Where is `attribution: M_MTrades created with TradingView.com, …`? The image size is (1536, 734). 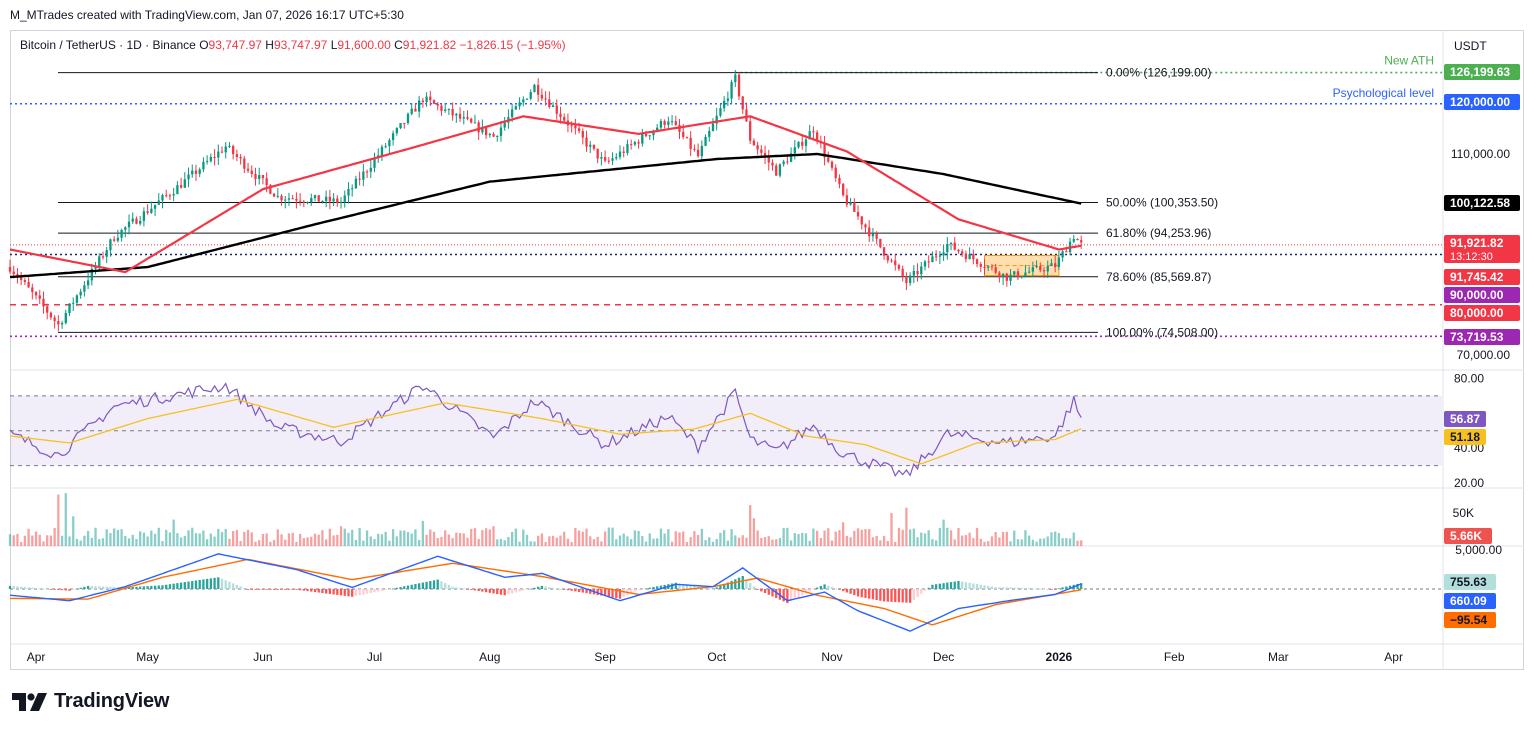 attribution: M_MTrades created with TradingView.com, … is located at coordinates (207, 15).